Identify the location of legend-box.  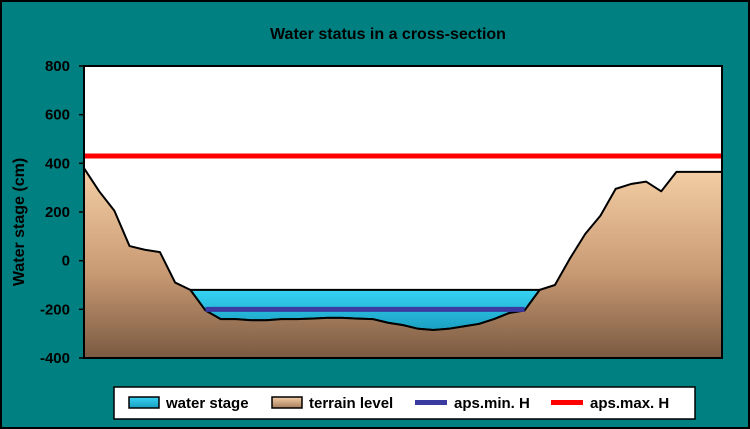
(404, 403).